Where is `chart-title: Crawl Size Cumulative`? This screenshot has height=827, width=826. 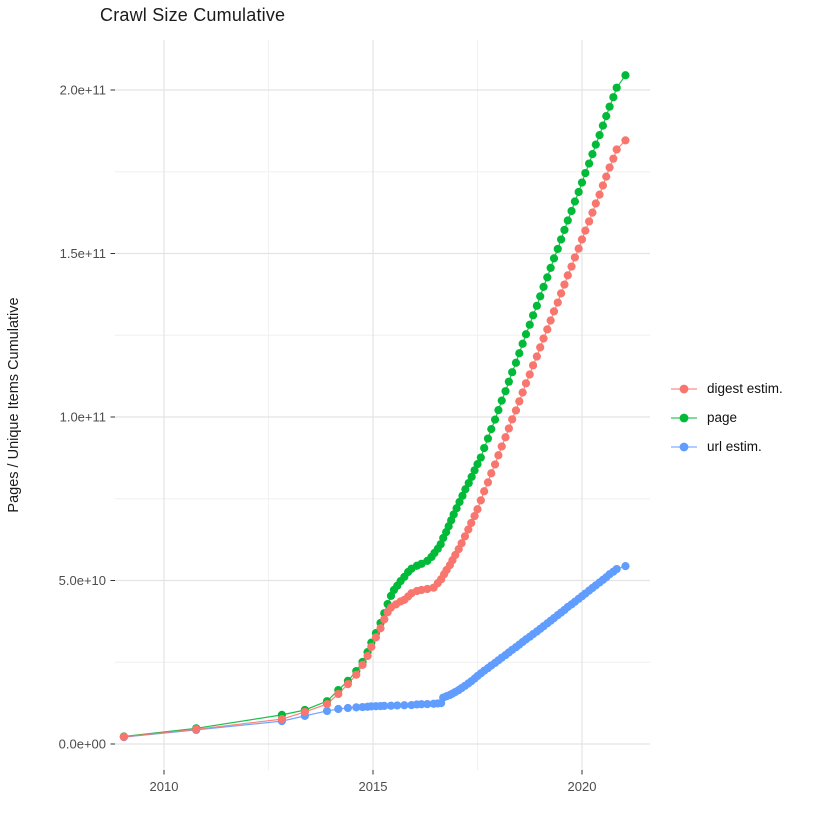 chart-title: Crawl Size Cumulative is located at coordinates (193, 15).